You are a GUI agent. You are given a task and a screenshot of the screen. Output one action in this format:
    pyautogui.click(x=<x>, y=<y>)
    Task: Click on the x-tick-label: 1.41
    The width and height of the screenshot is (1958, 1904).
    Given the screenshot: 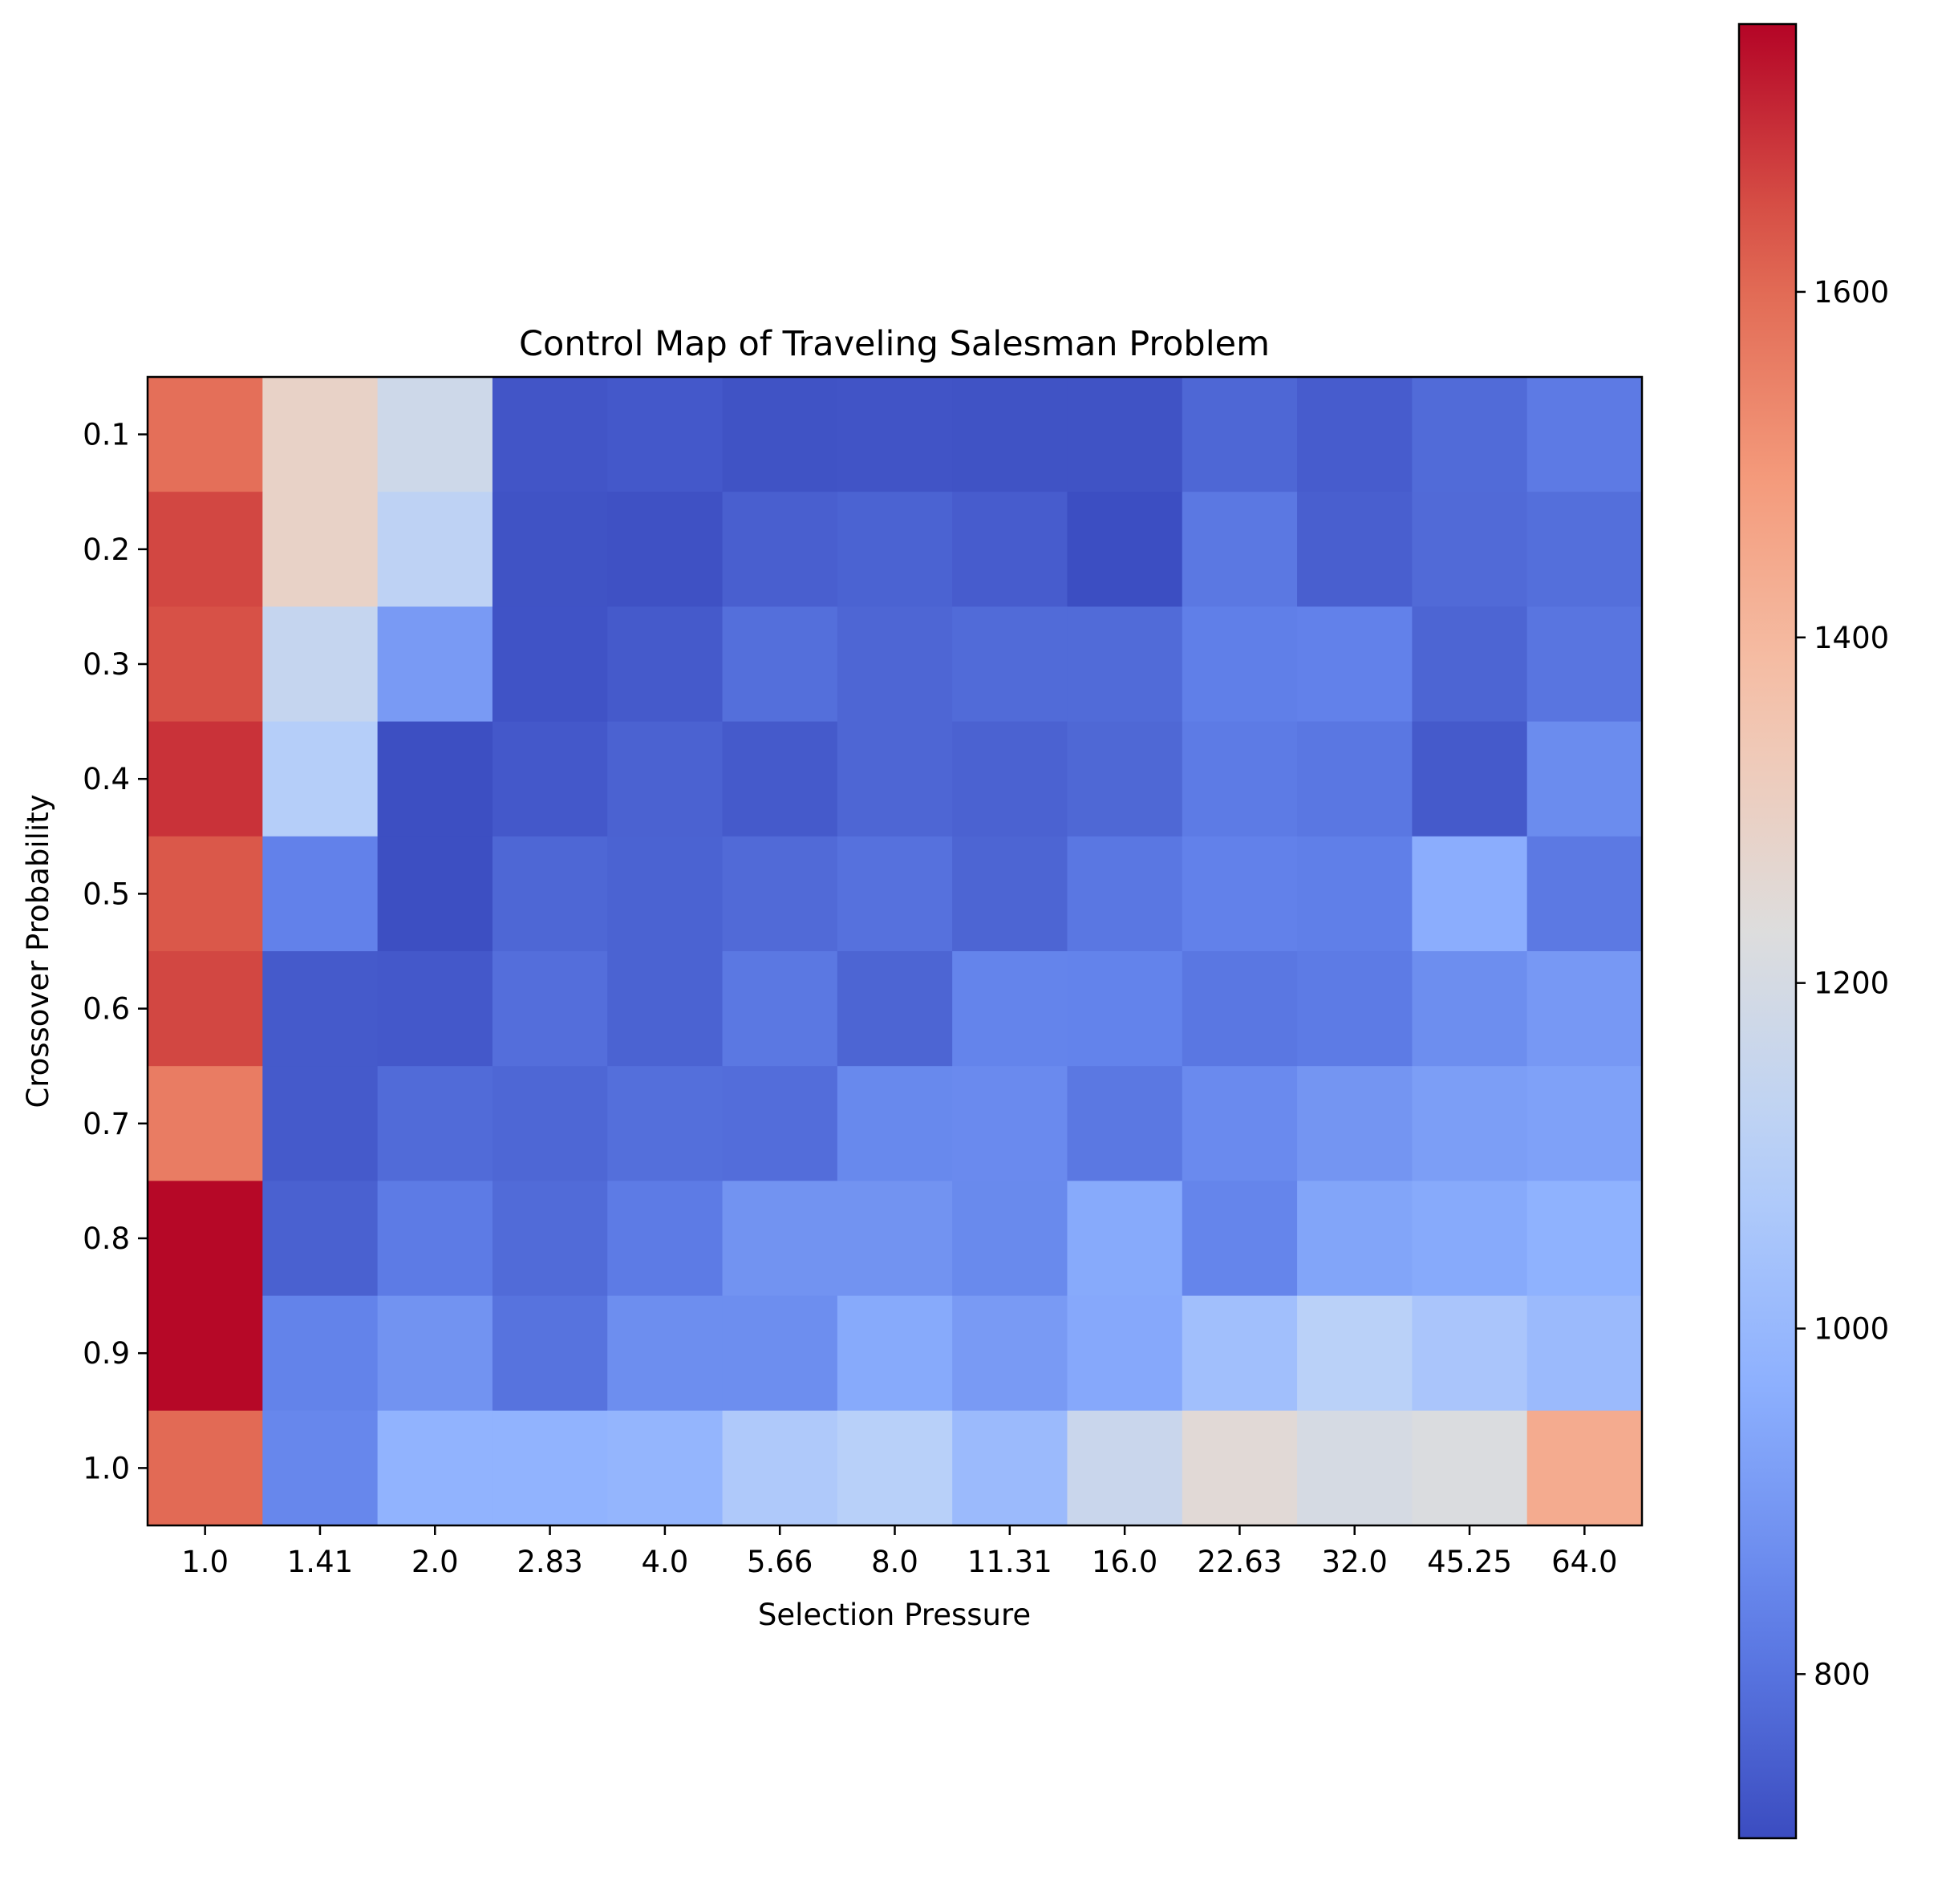 What is the action you would take?
    pyautogui.click(x=320, y=1562)
    